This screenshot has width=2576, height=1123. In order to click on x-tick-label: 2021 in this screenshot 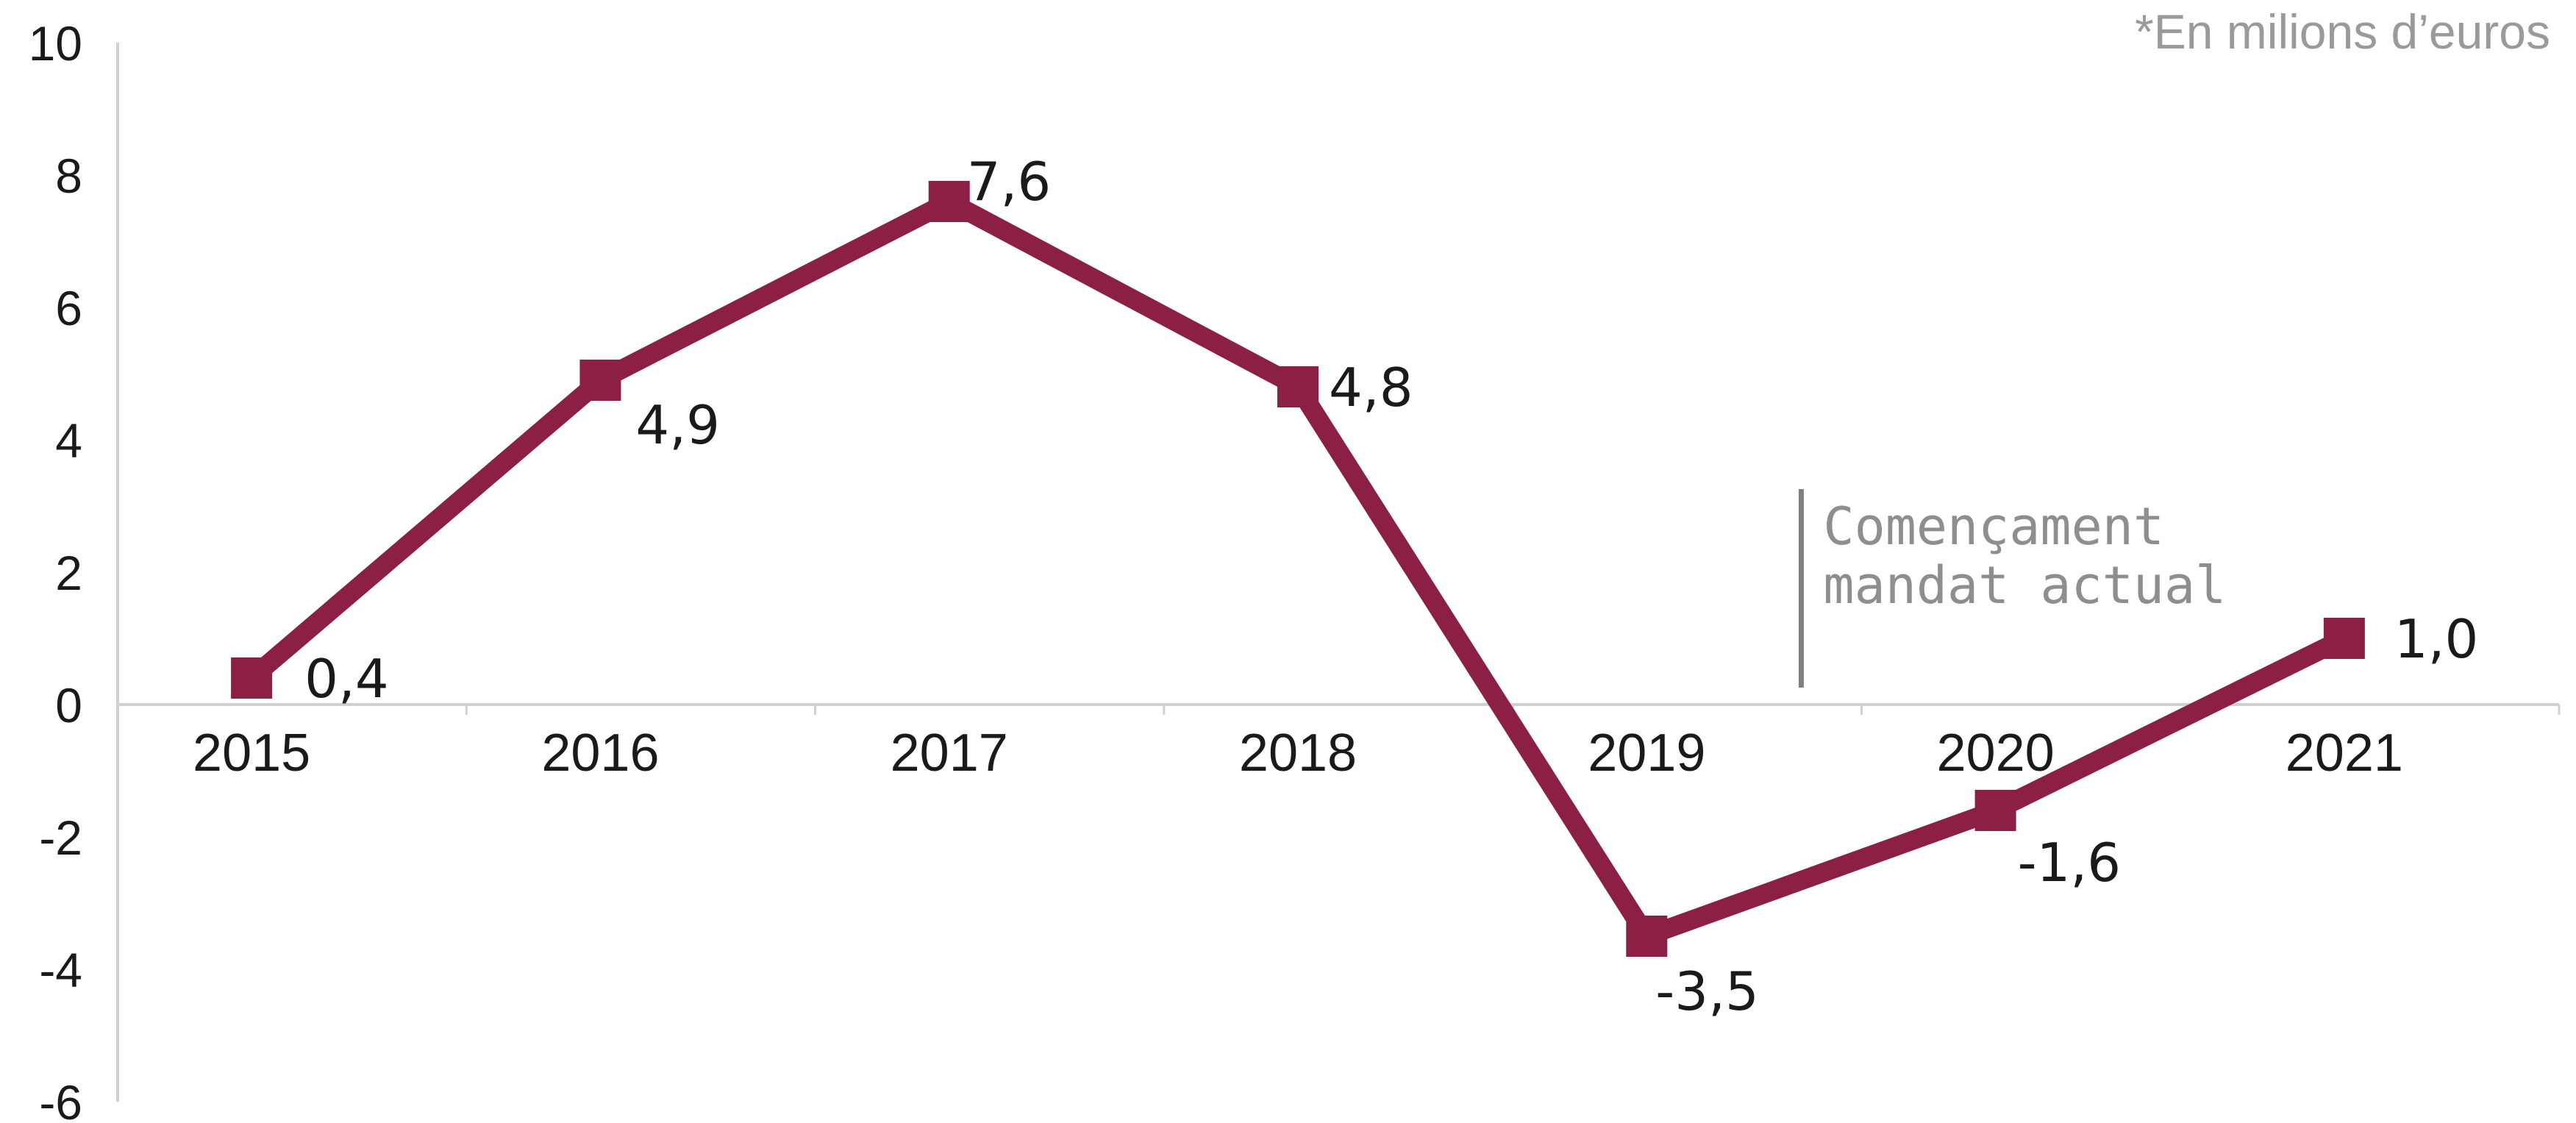, I will do `click(2344, 753)`.